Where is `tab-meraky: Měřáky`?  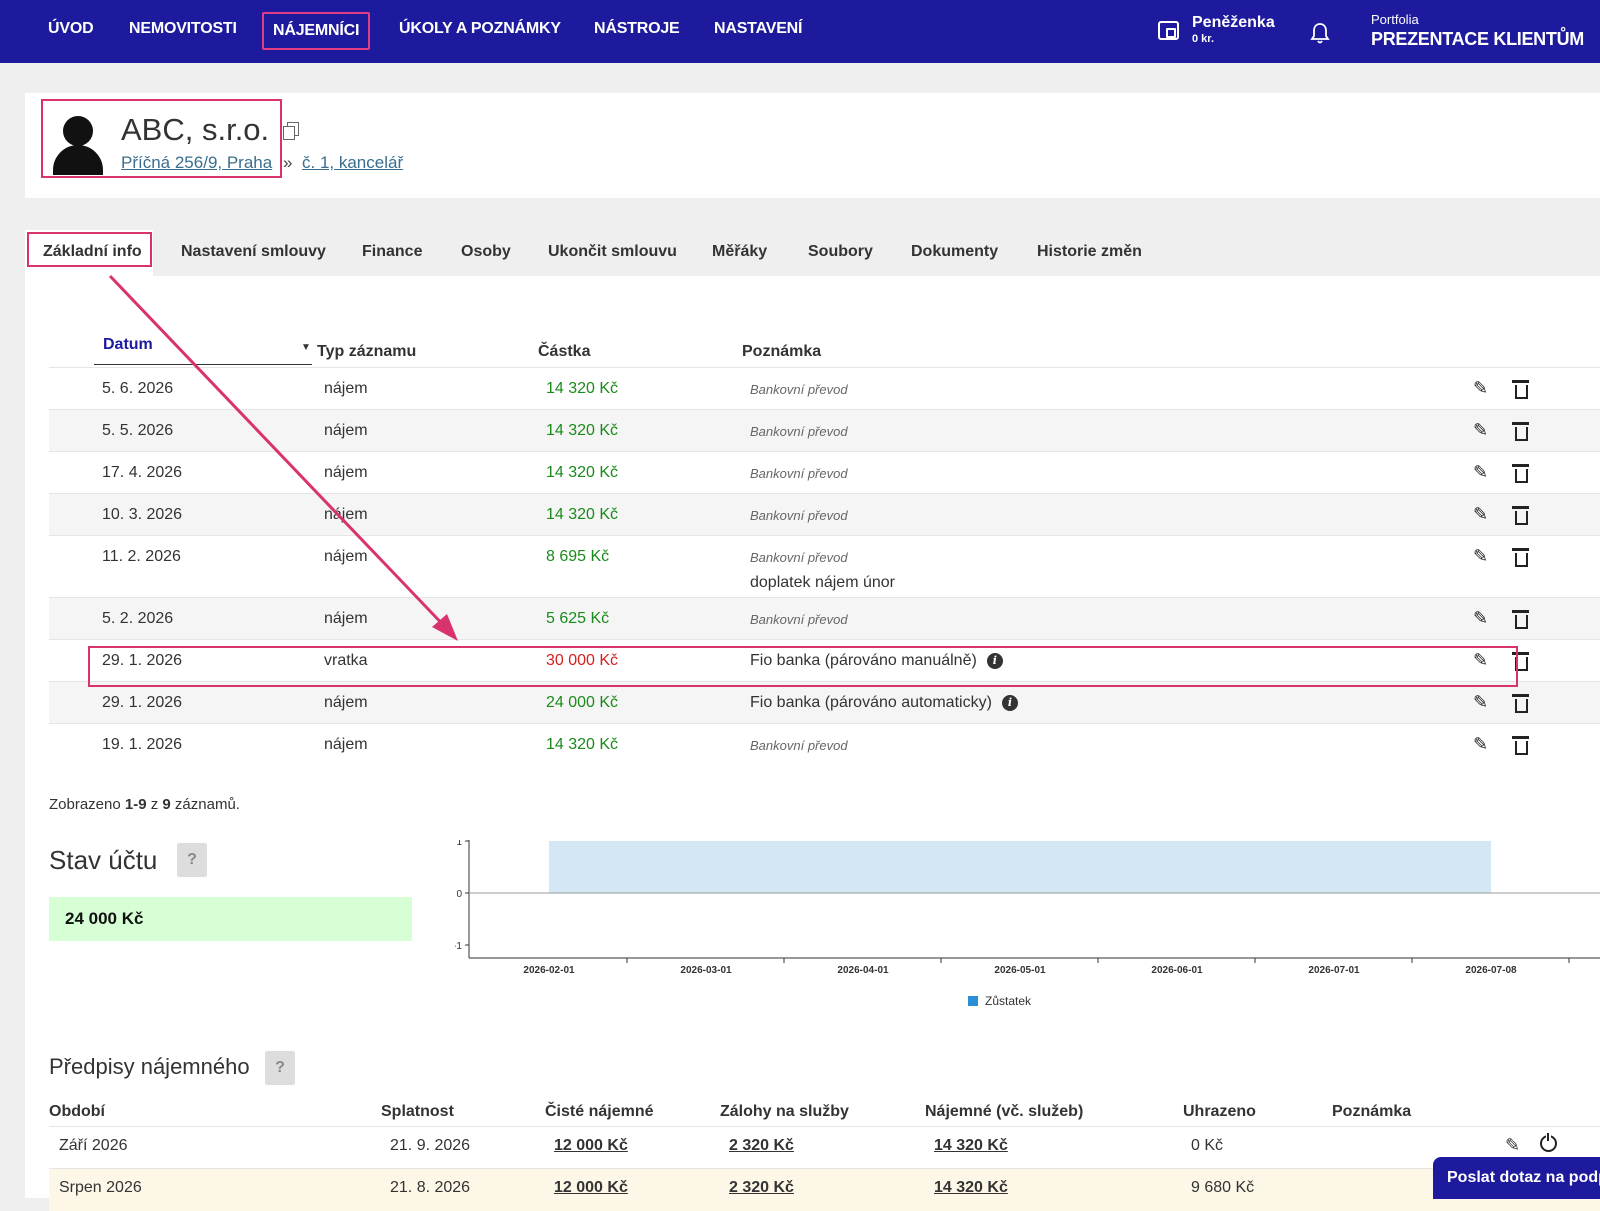 tab-meraky: Měřáky is located at coordinates (740, 251).